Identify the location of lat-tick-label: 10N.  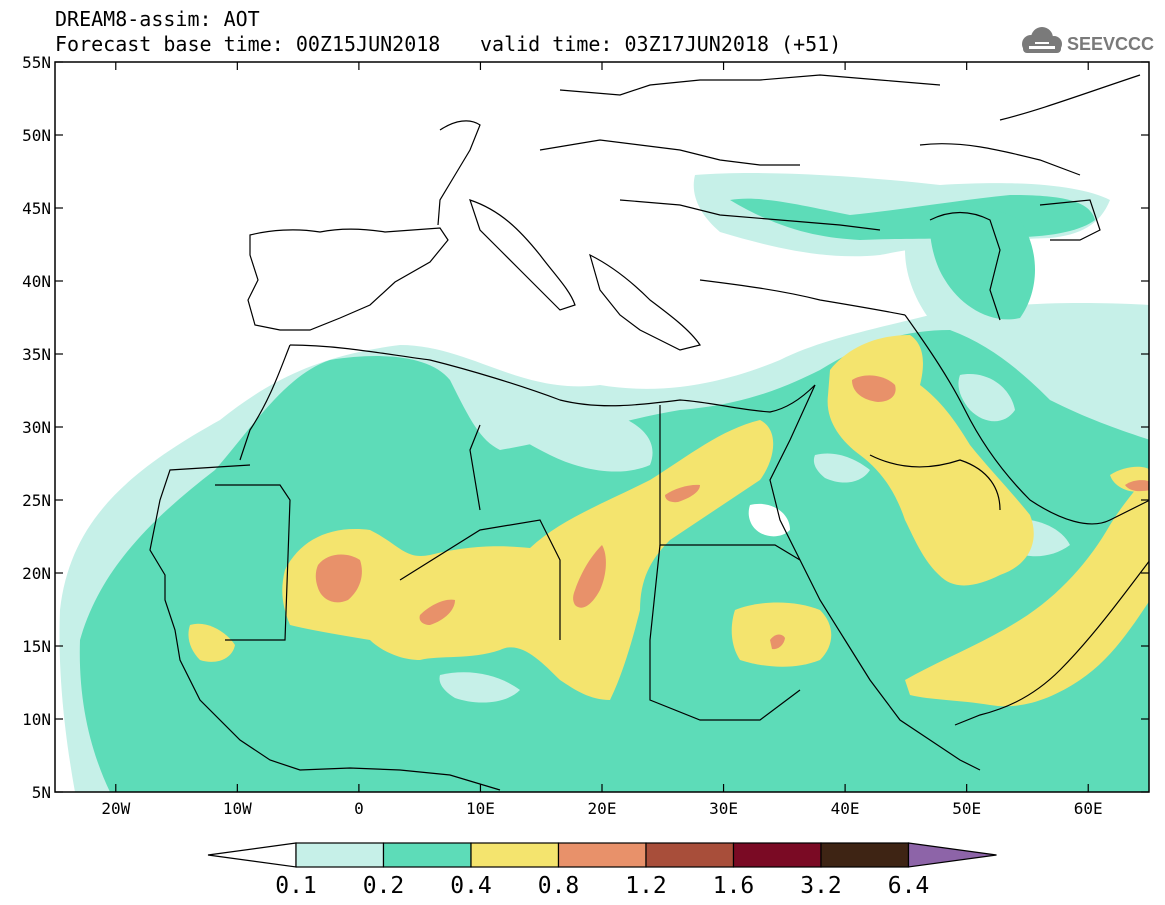
(36, 719).